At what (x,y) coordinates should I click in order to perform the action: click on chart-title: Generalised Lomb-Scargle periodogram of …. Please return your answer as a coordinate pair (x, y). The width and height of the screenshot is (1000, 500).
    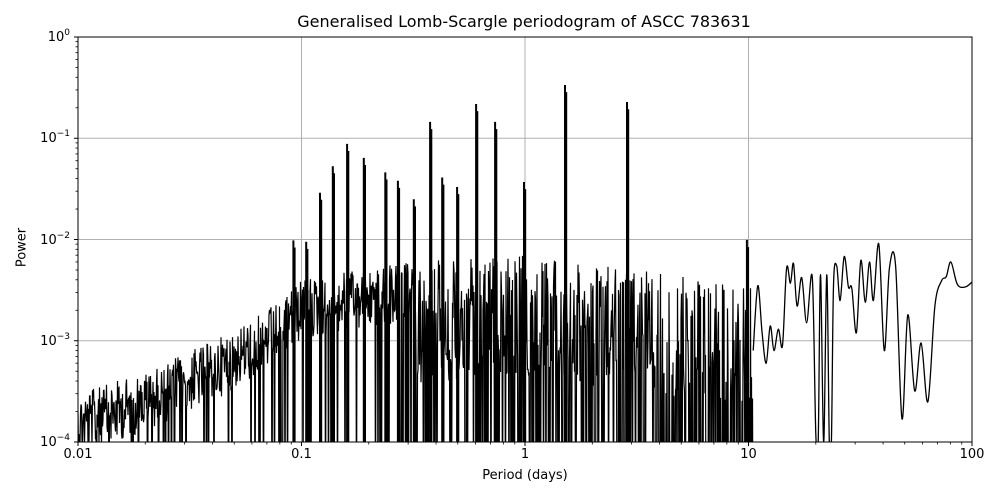
    Looking at the image, I should click on (524, 21).